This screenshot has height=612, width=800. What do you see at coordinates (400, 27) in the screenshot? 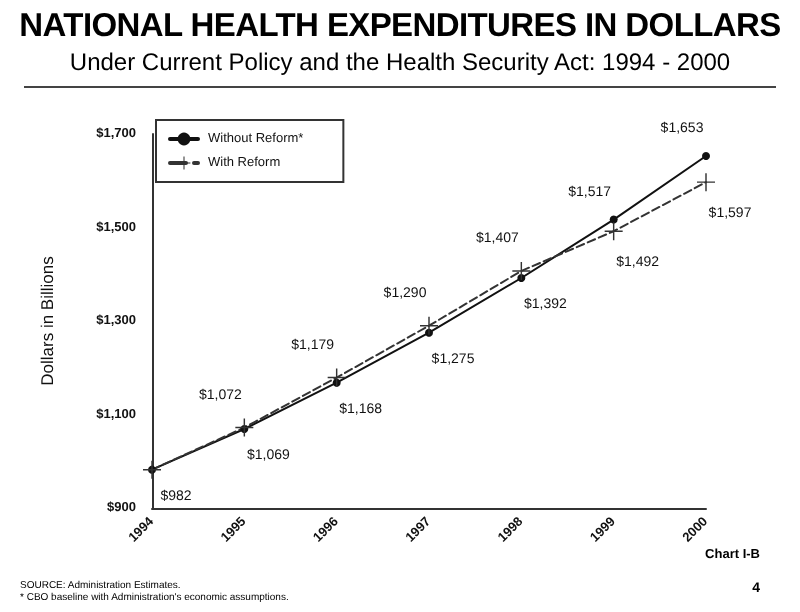
I see `chart-title: NATIONAL HEALTH EXPENDITURES IN DOLLARS` at bounding box center [400, 27].